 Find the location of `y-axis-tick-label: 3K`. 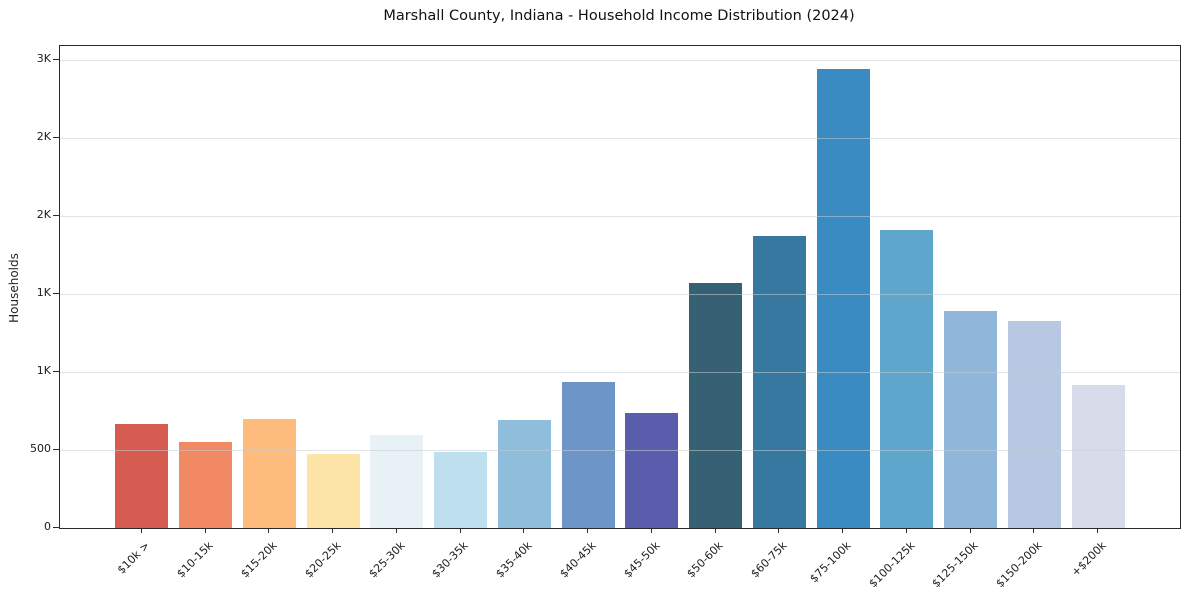

y-axis-tick-label: 3K is located at coordinates (43, 59).